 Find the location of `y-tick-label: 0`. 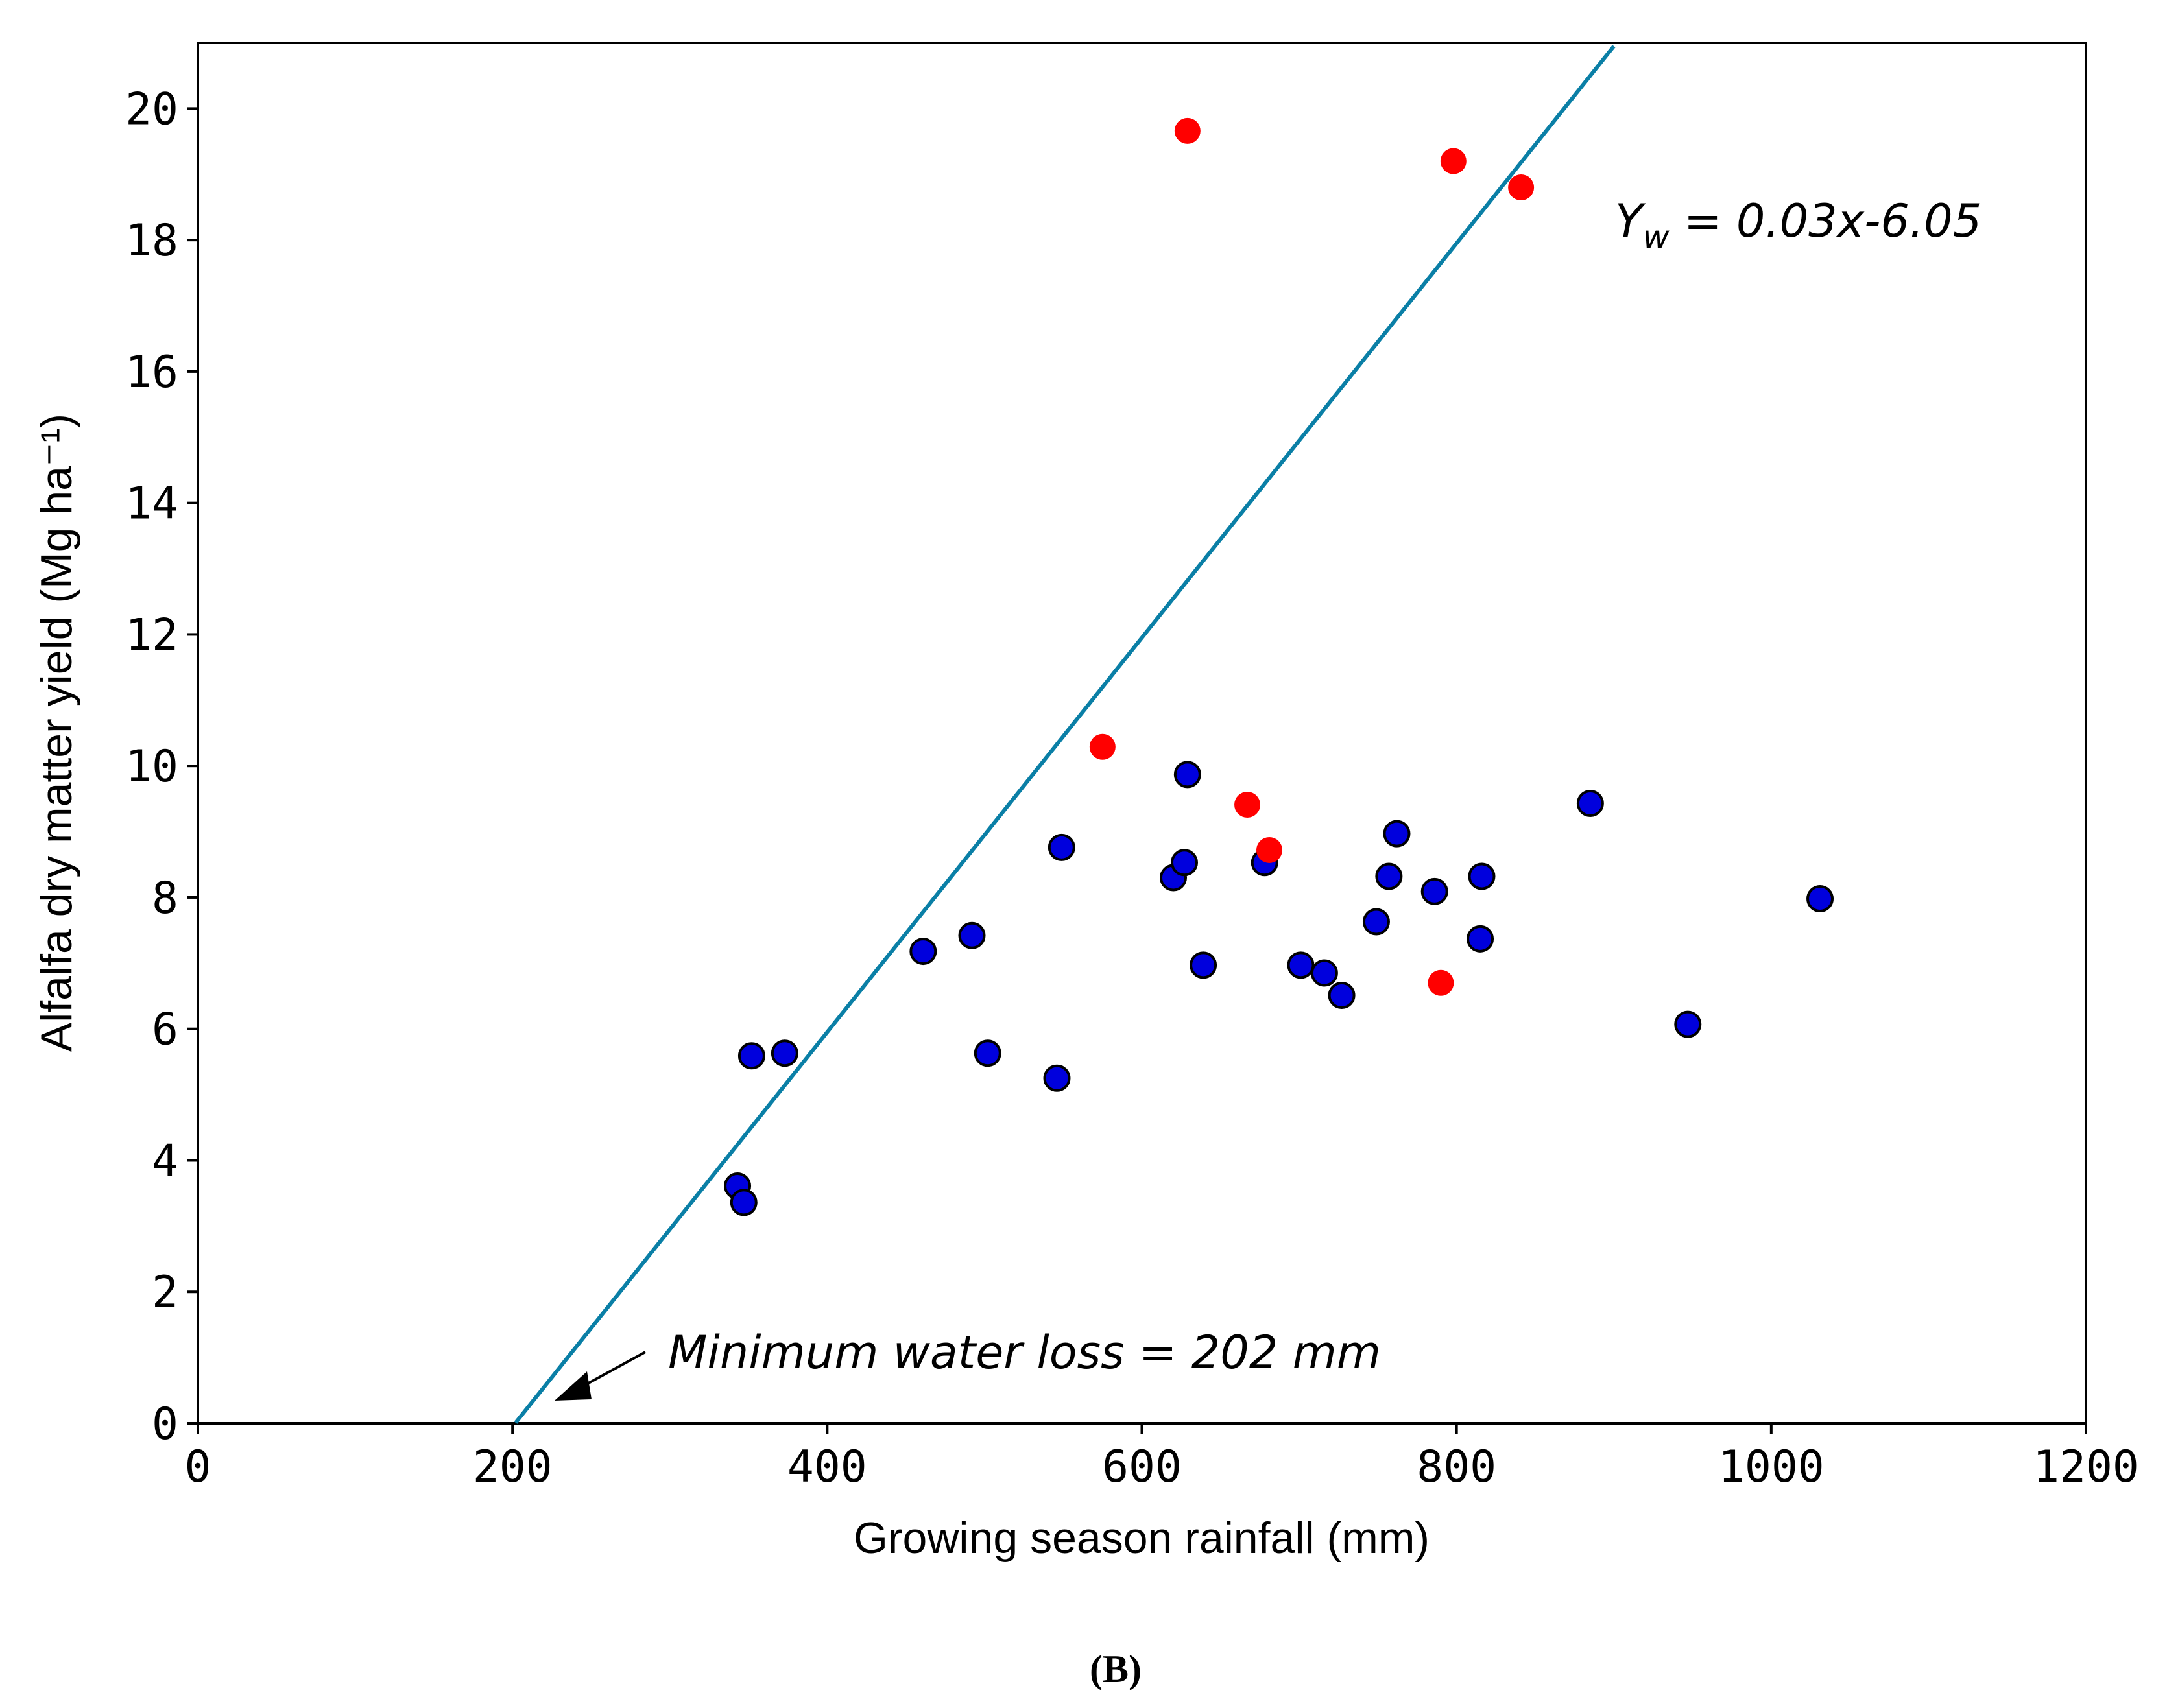

y-tick-label: 0 is located at coordinates (165, 1424).